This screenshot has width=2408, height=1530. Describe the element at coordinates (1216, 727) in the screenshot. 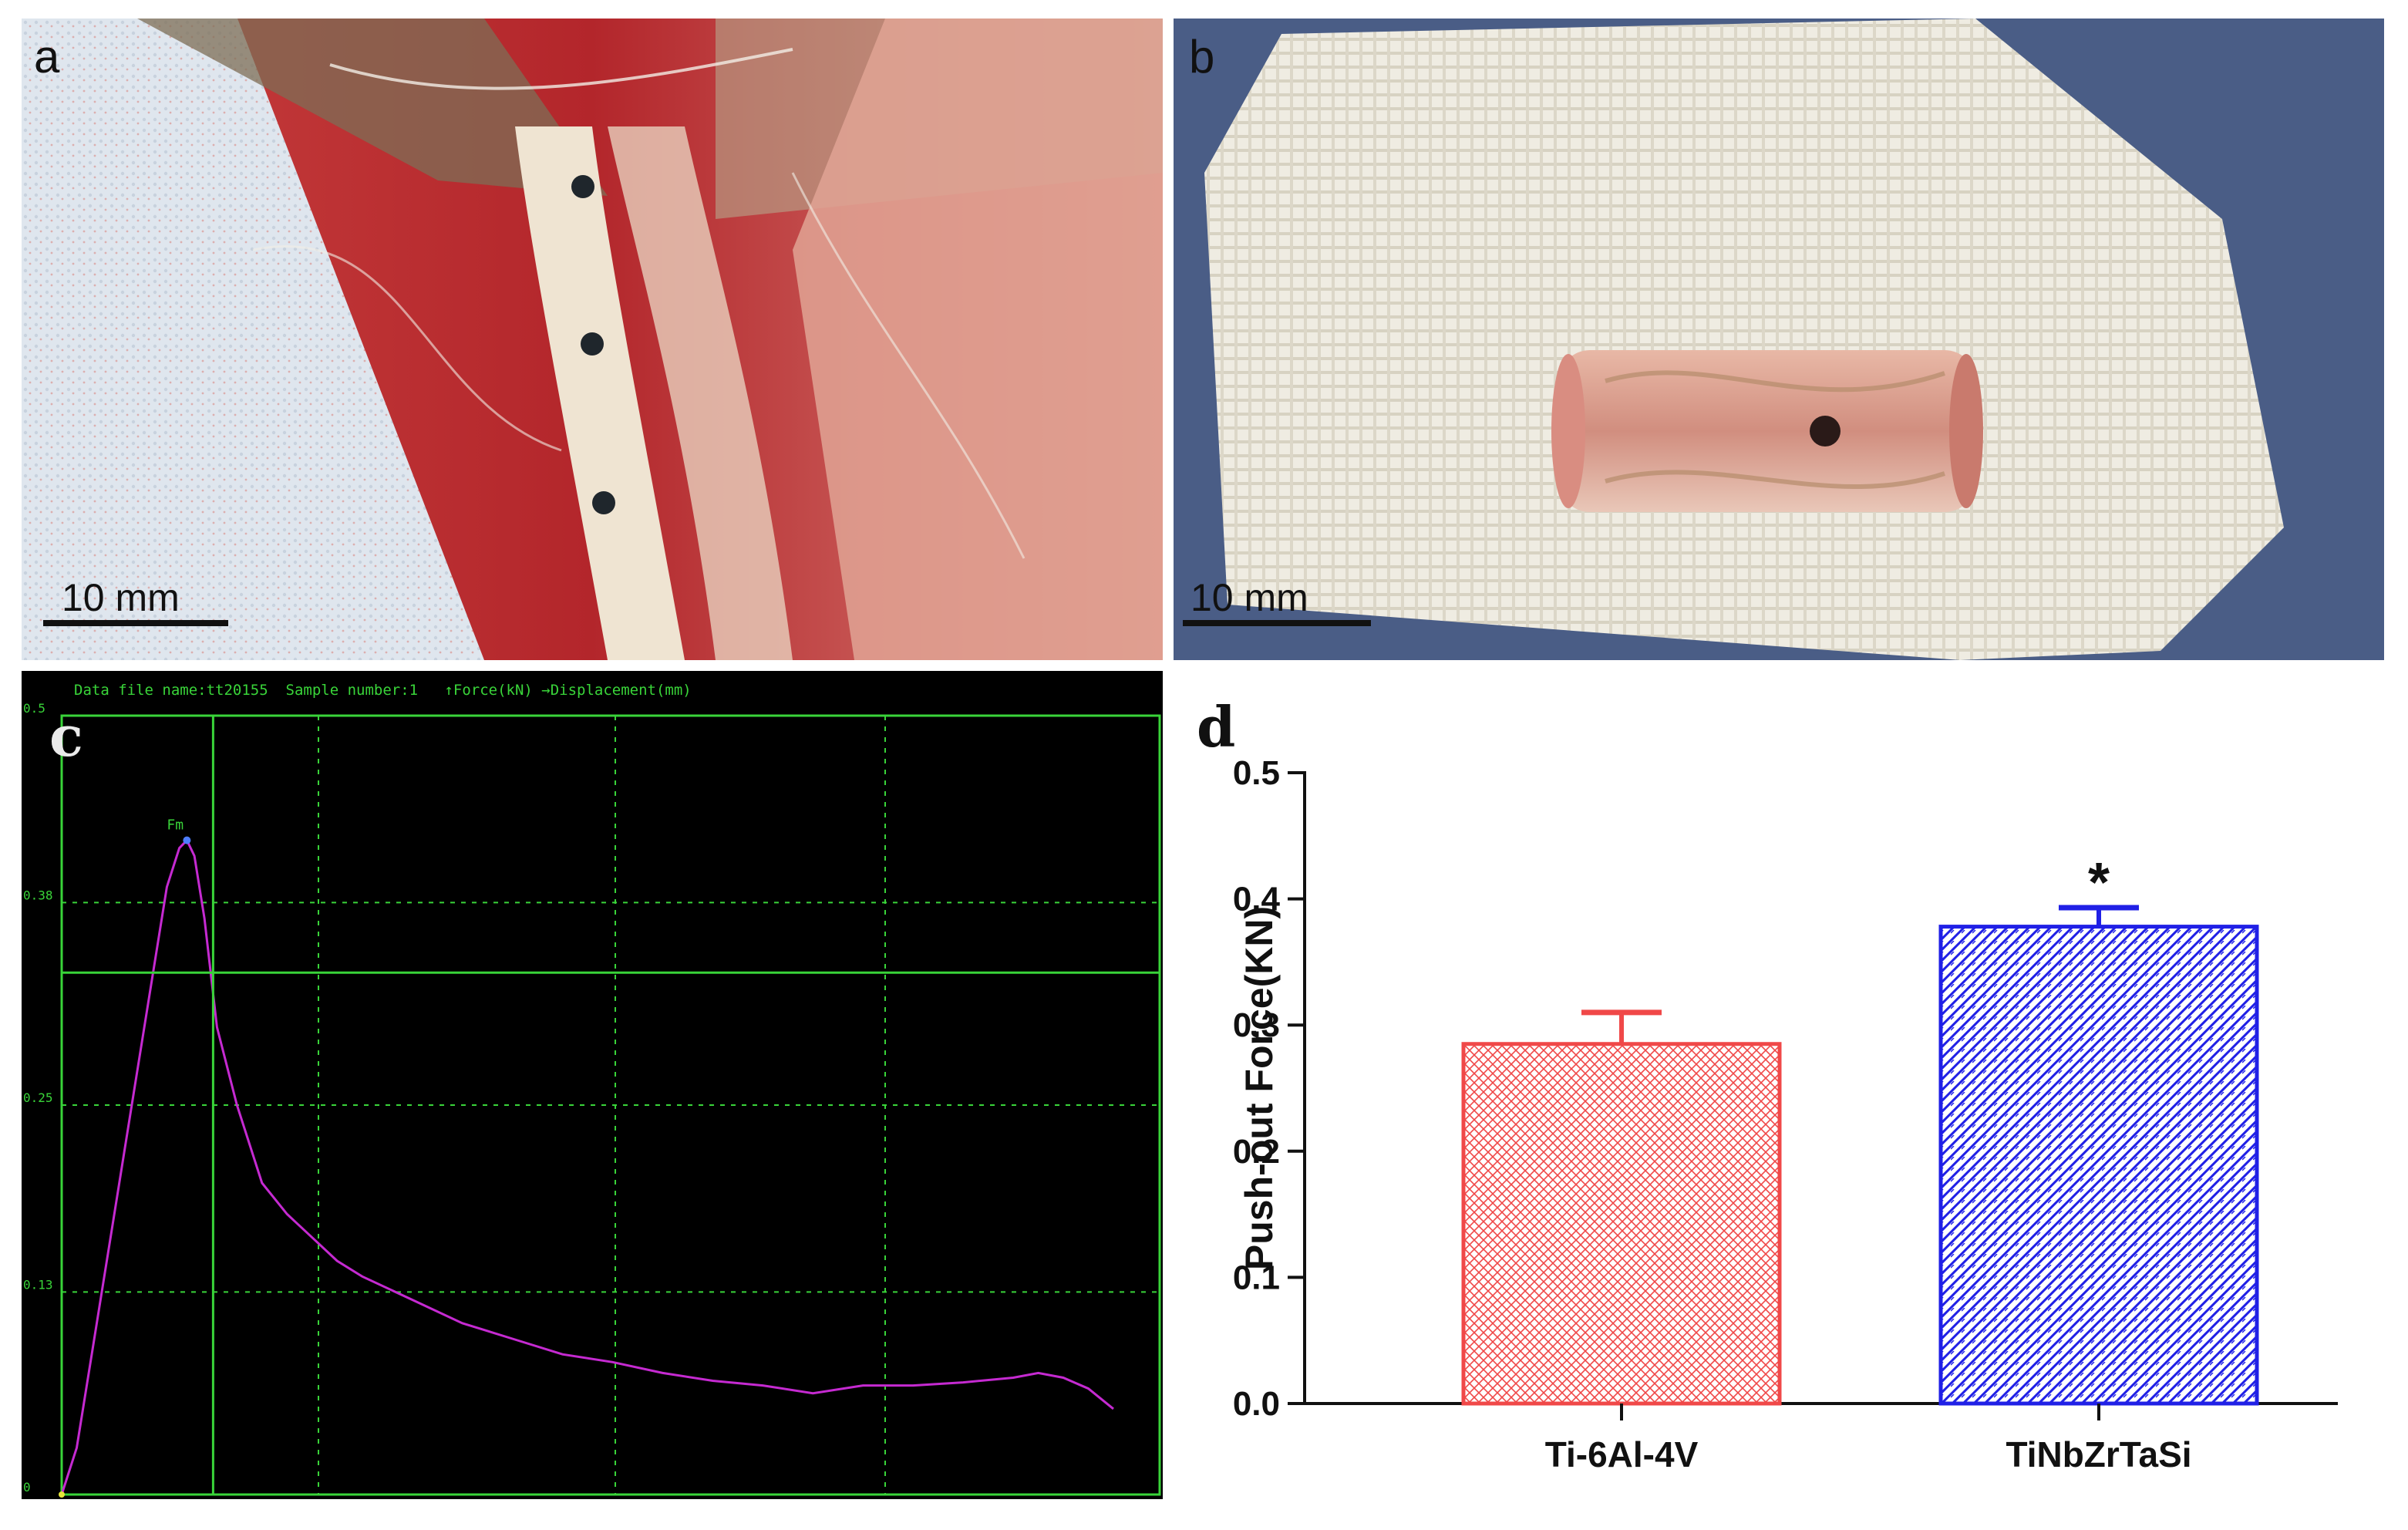

I see `panel-d-label: d` at that location.